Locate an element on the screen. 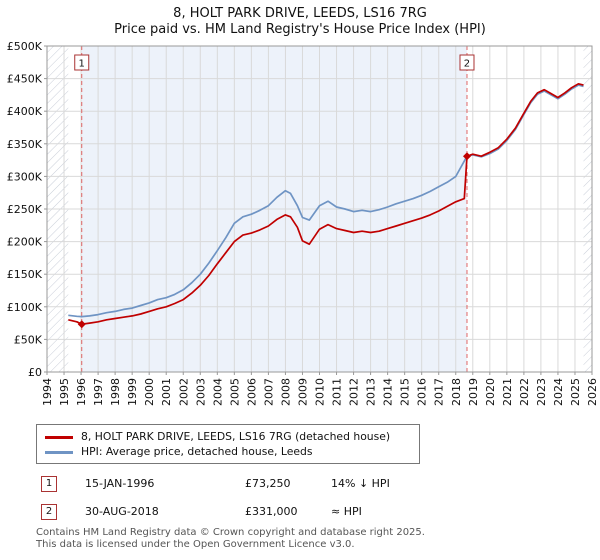 The height and width of the screenshot is (560, 600). svg-text: £50K is located at coordinates (28, 339).